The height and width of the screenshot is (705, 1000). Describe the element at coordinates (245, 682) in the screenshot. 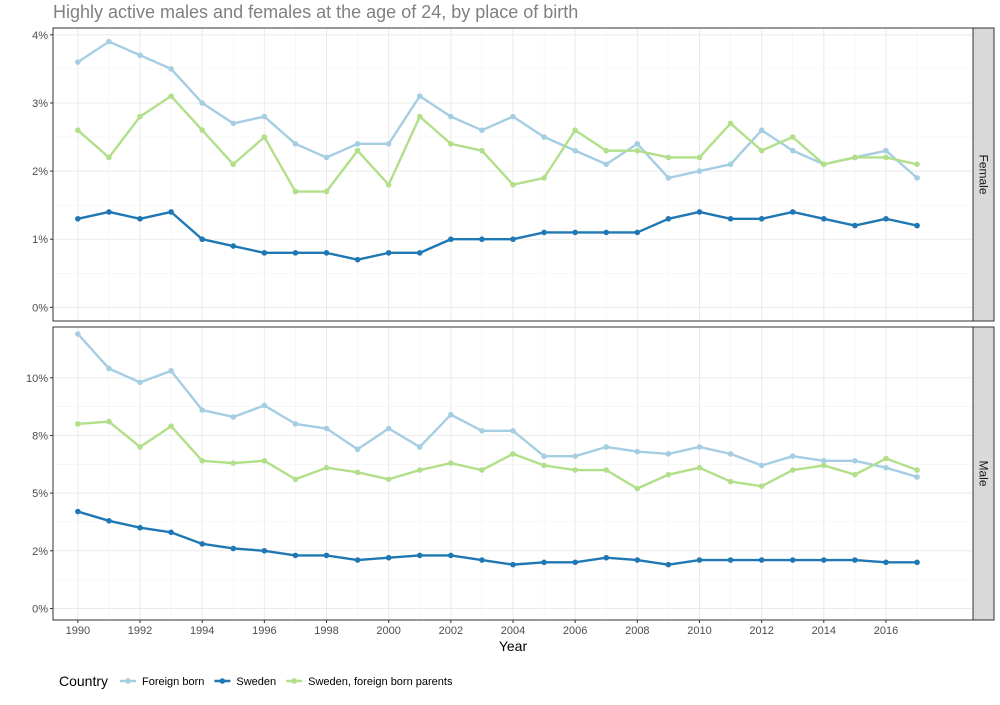

I see `legend-item-sweden: Sweden` at that location.